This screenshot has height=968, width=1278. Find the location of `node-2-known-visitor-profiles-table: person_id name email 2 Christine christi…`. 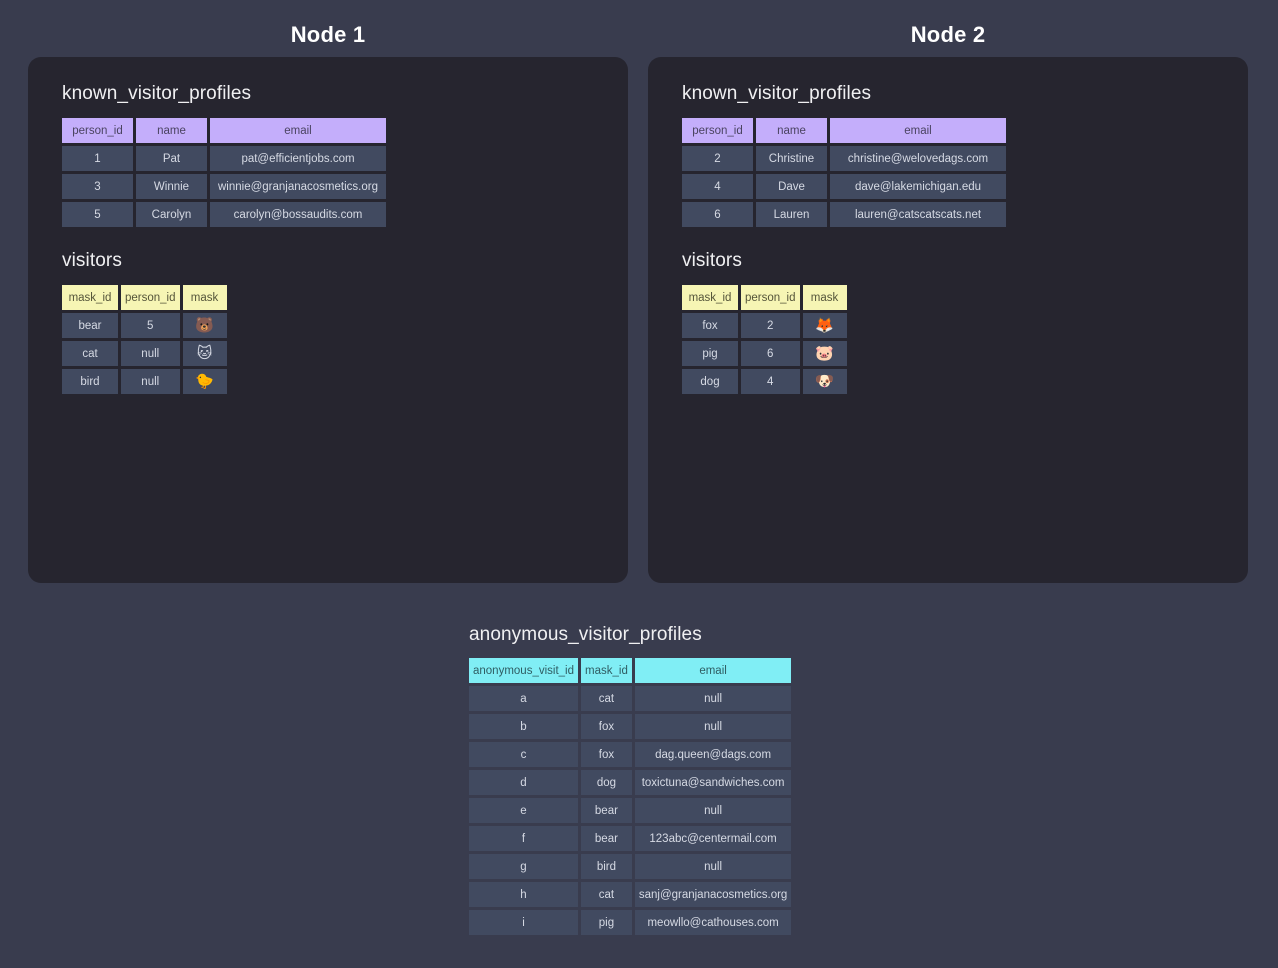

node-2-known-visitor-profiles-table: person_id name email 2 Christine christi… is located at coordinates (844, 172).